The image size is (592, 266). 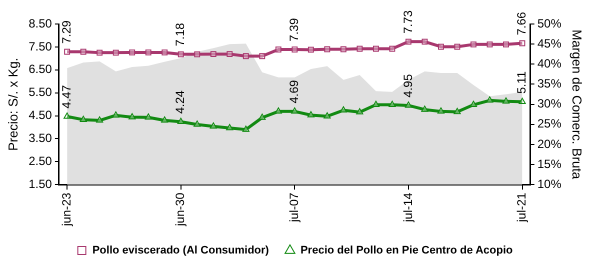 What do you see at coordinates (40, 69) in the screenshot?
I see `y-tick-label: 6.50` at bounding box center [40, 69].